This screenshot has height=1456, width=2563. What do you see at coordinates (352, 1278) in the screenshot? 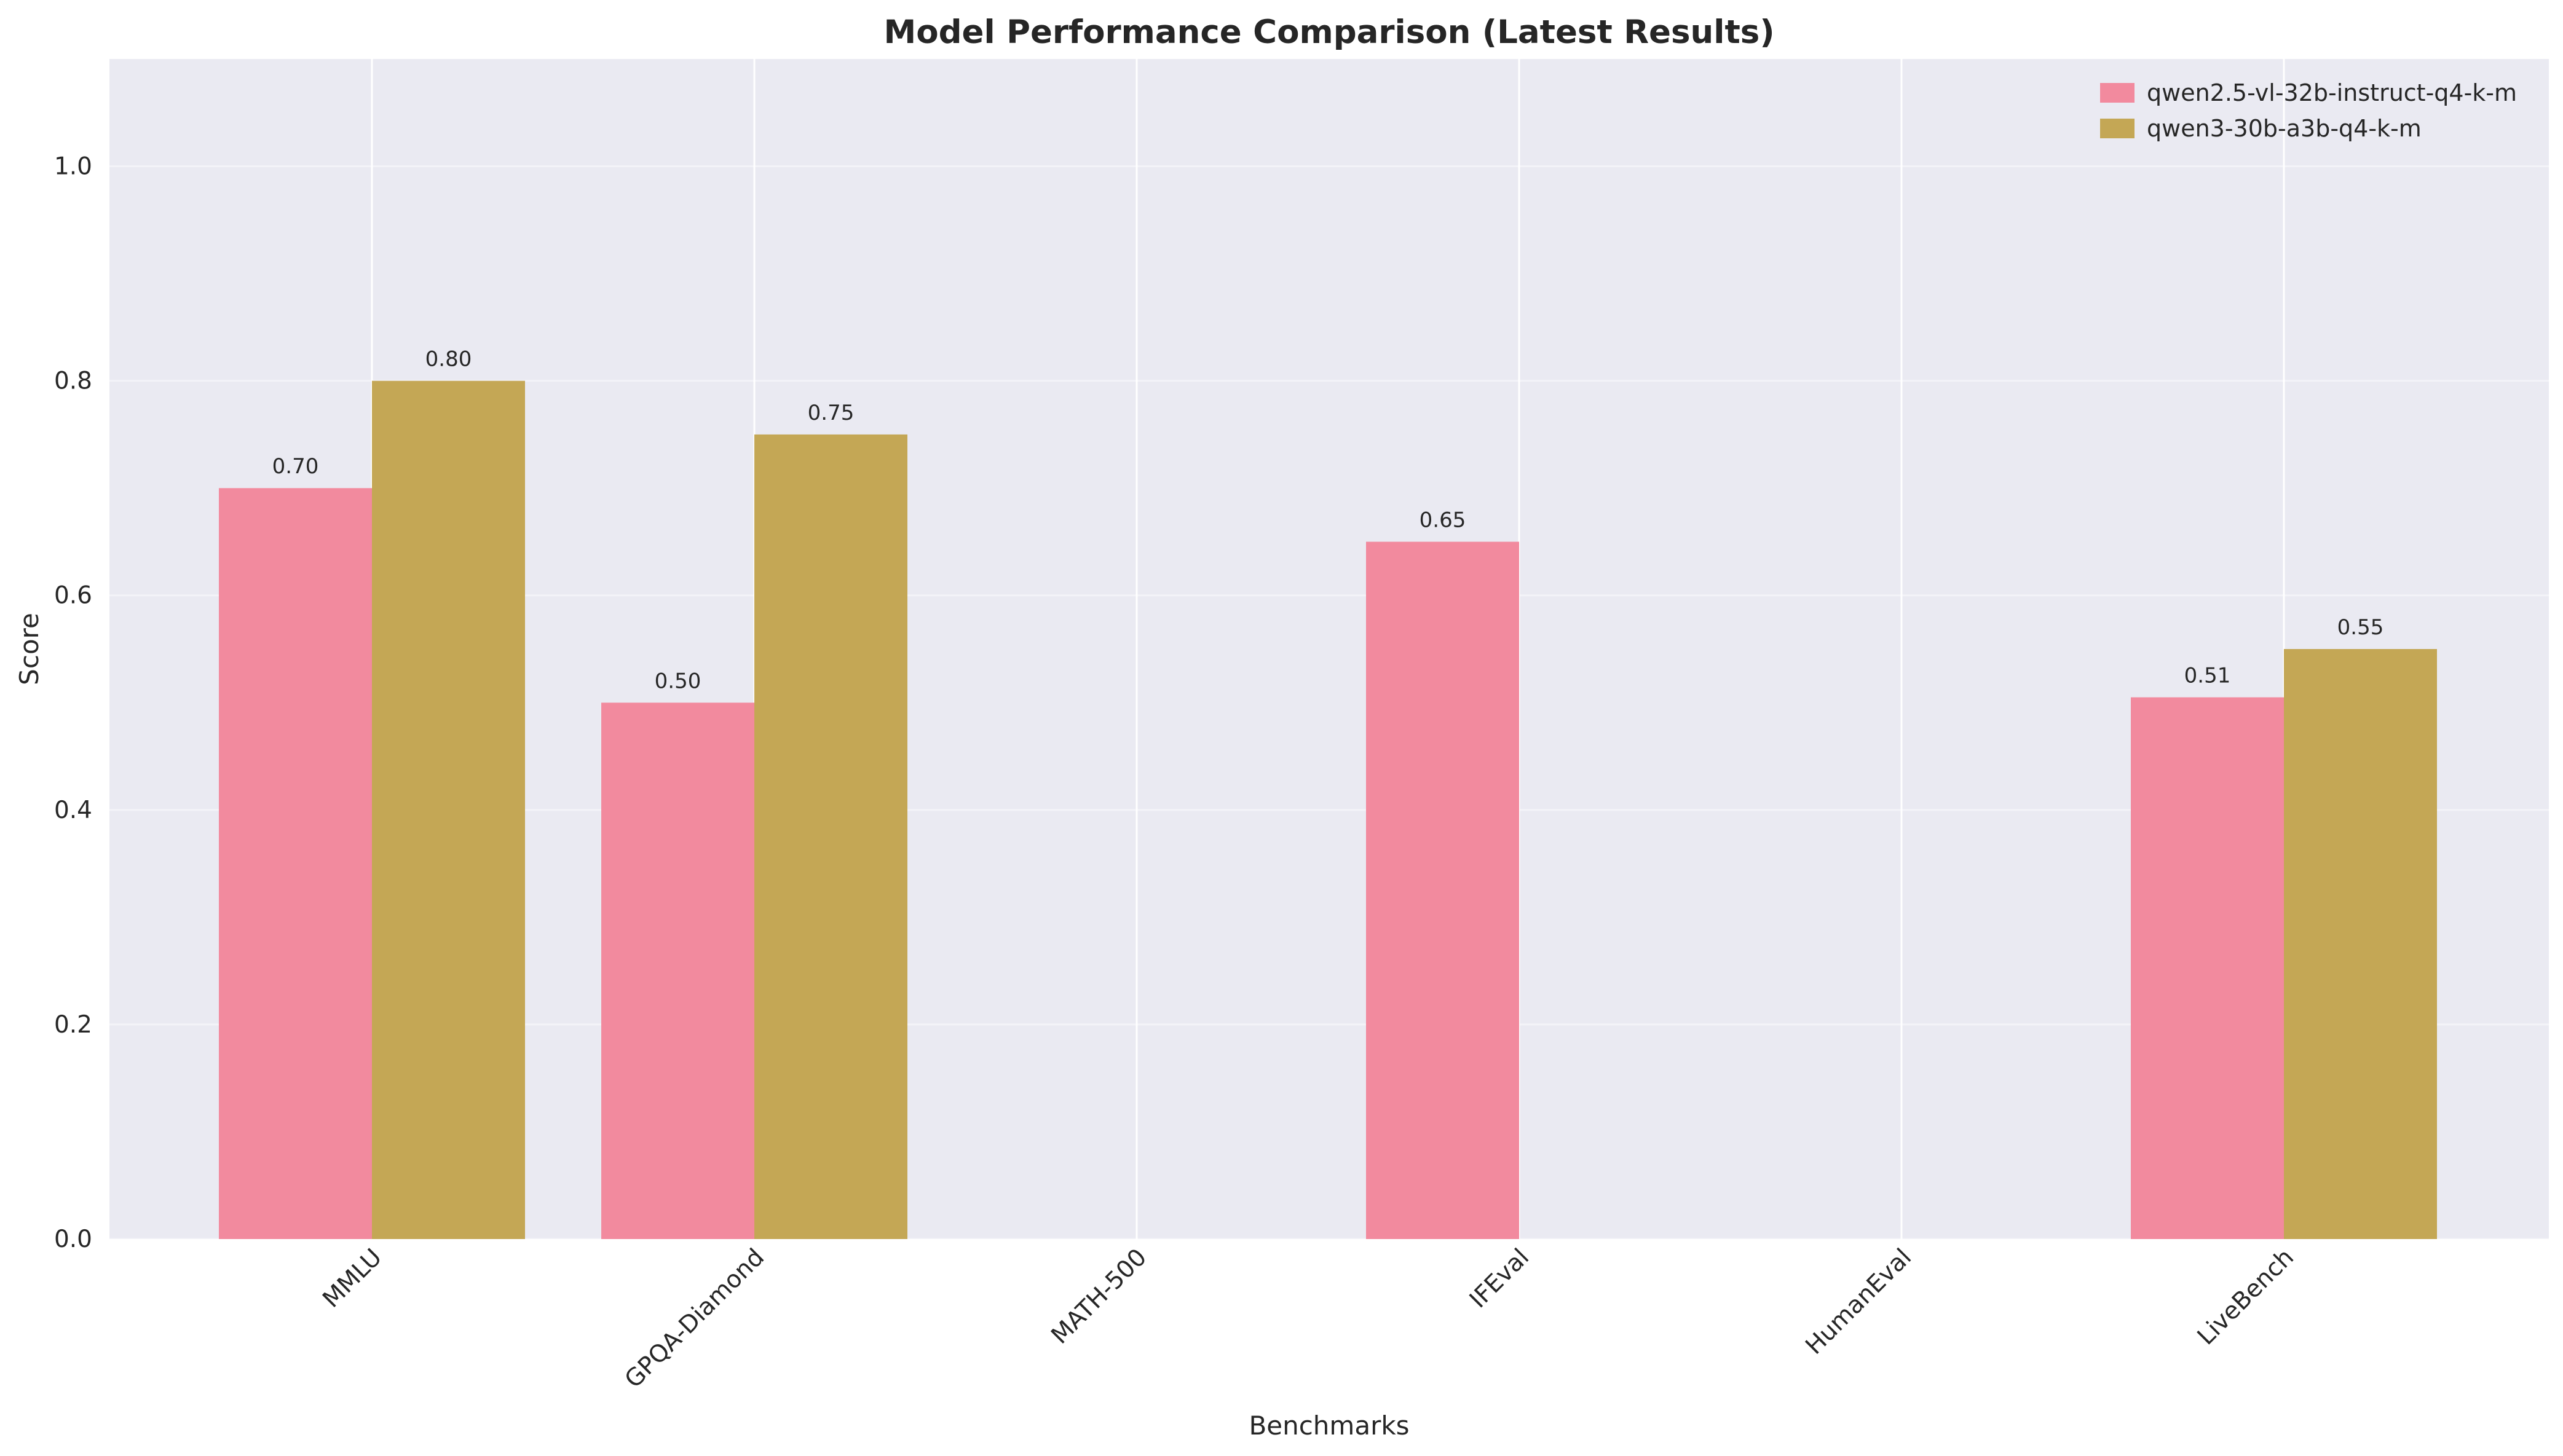
I see `x-tick-label: MMLU` at bounding box center [352, 1278].